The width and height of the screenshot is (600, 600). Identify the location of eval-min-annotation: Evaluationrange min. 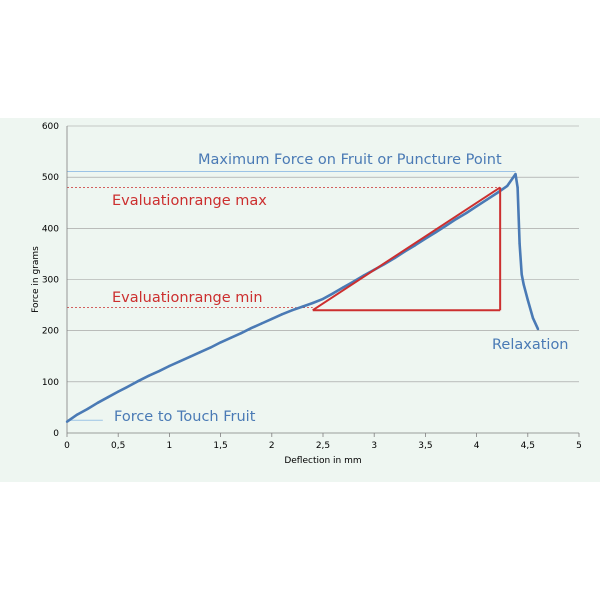
(187, 298).